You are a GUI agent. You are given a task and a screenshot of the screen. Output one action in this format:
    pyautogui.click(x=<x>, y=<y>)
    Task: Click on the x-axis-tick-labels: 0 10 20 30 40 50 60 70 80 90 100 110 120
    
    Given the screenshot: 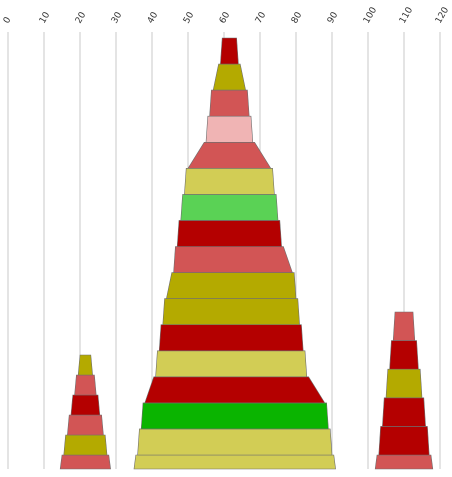 What is the action you would take?
    pyautogui.click(x=226, y=15)
    